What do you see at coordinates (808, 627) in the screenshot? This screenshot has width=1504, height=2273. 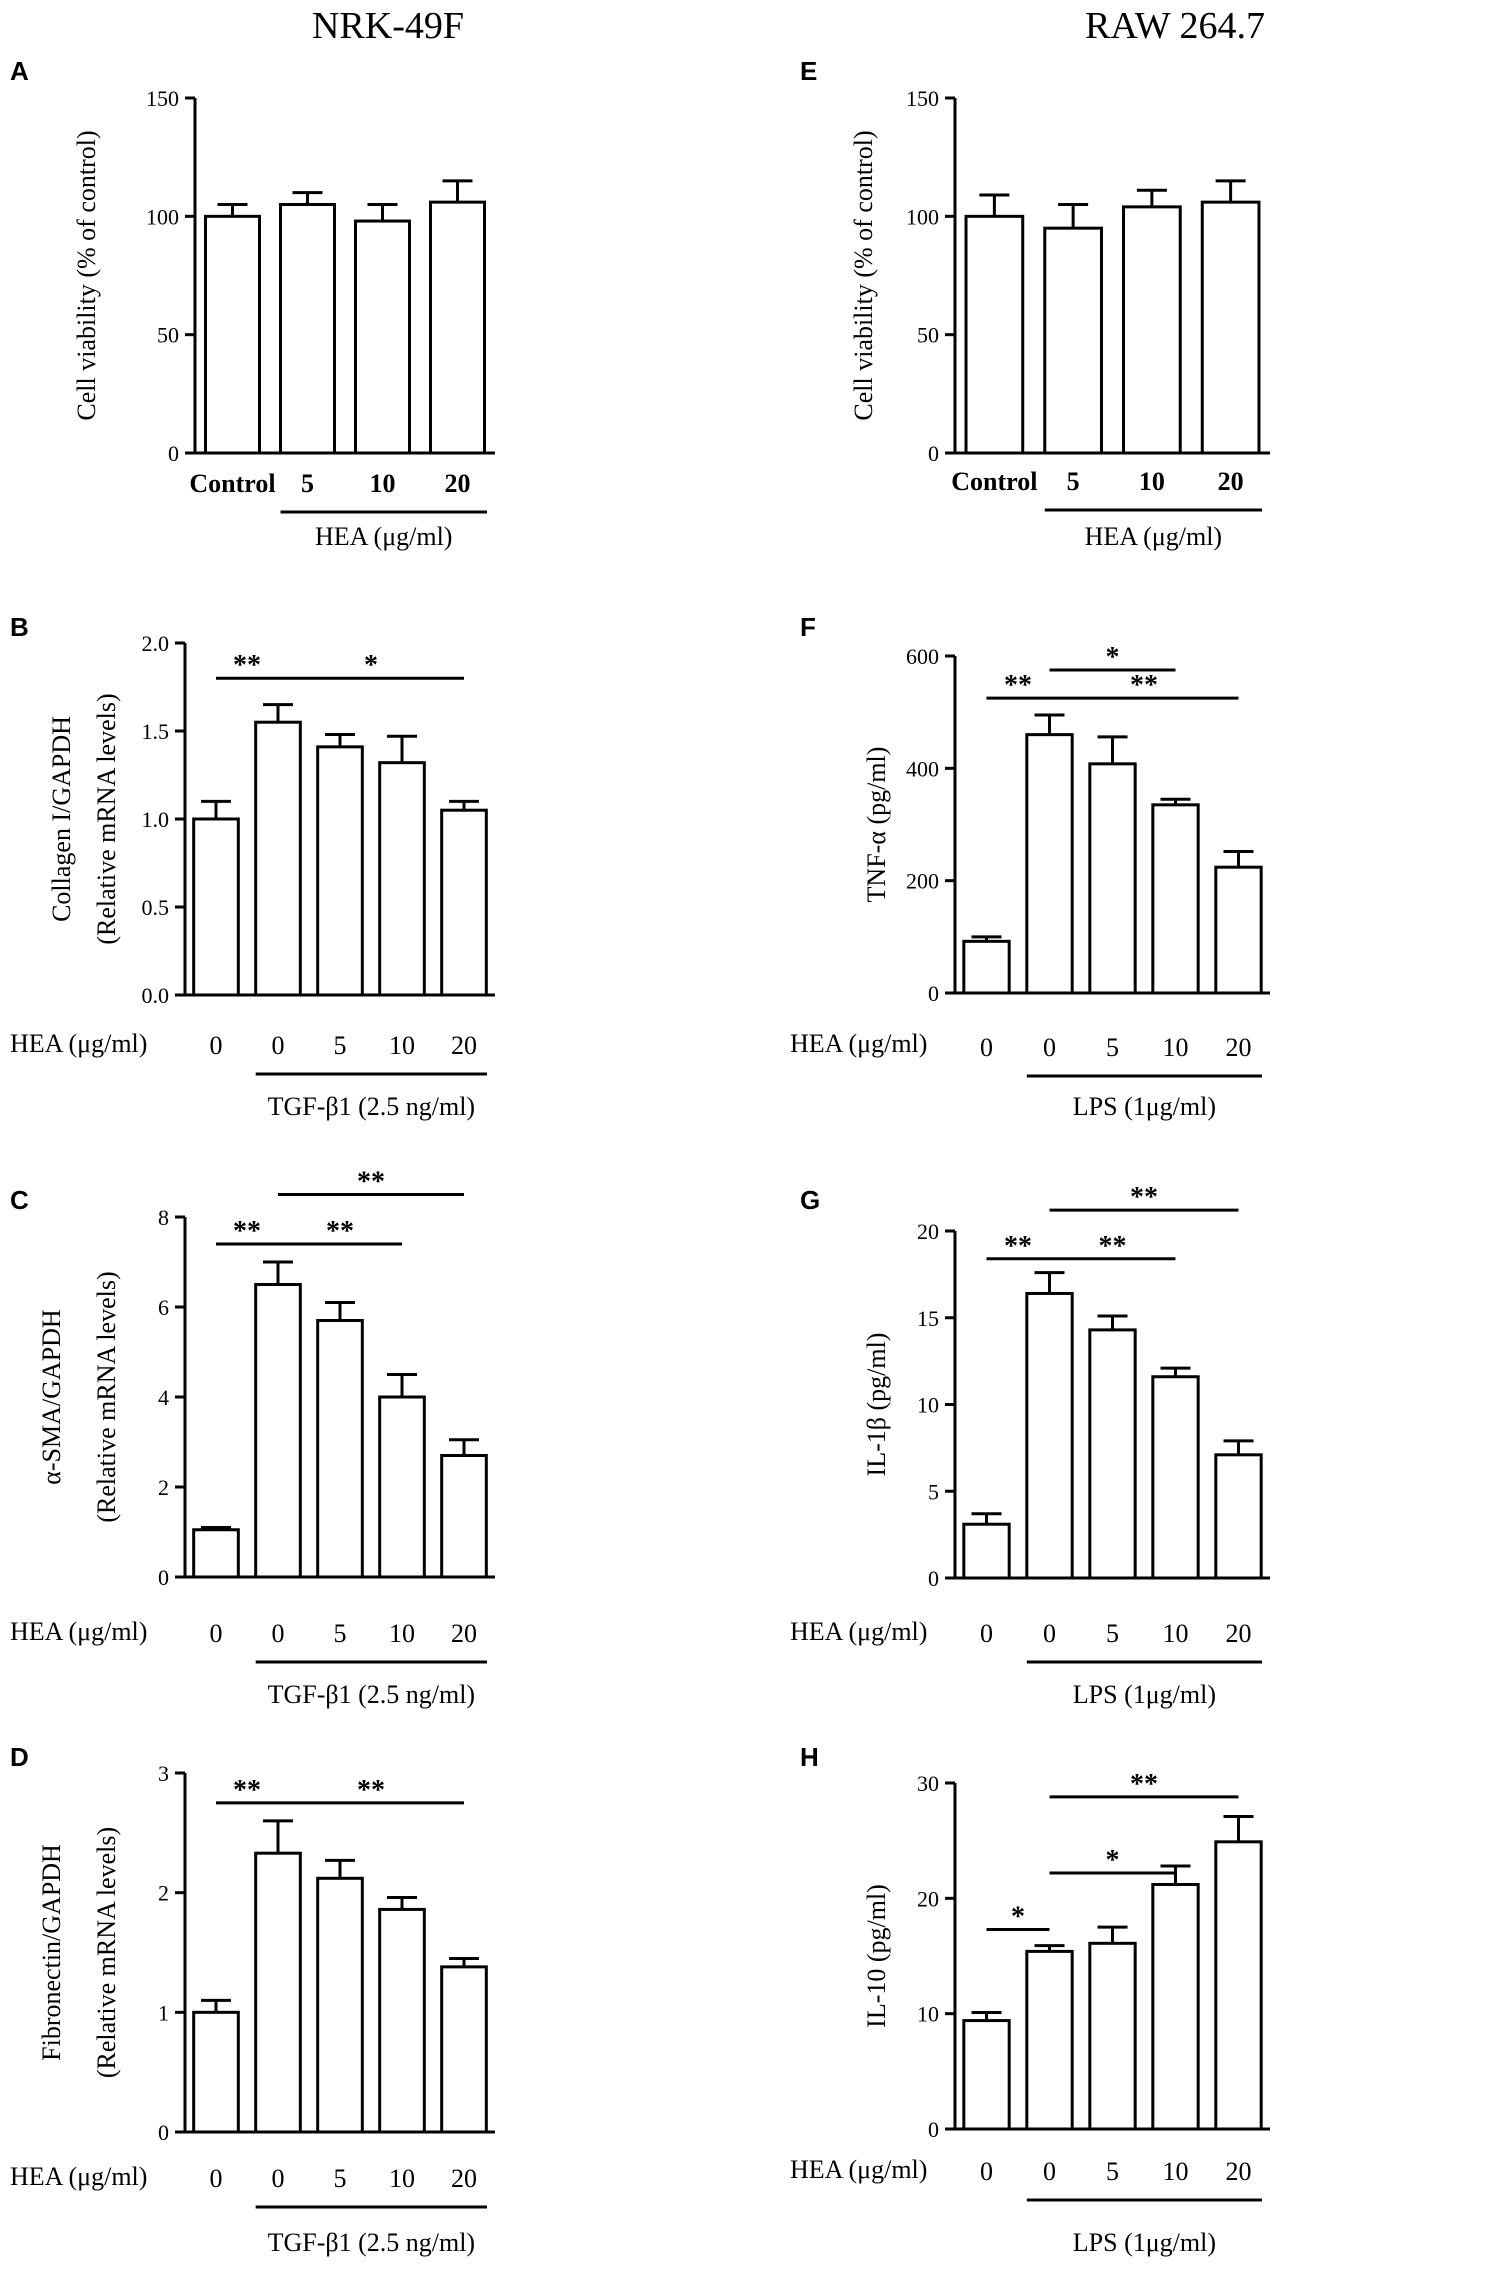 I see `panel-letter-F: F` at bounding box center [808, 627].